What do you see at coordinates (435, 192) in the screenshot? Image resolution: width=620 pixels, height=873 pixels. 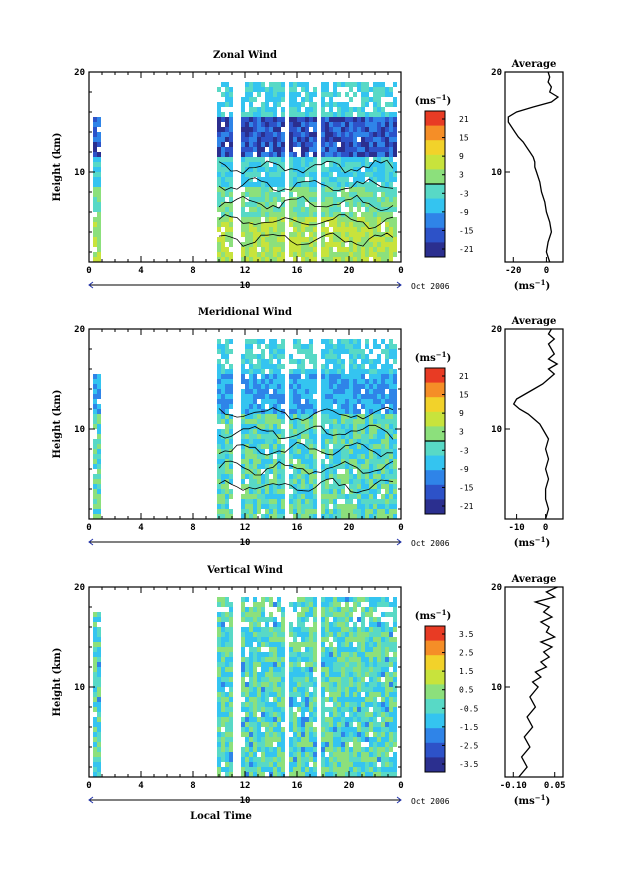 I see `colorbar-swatch` at bounding box center [435, 192].